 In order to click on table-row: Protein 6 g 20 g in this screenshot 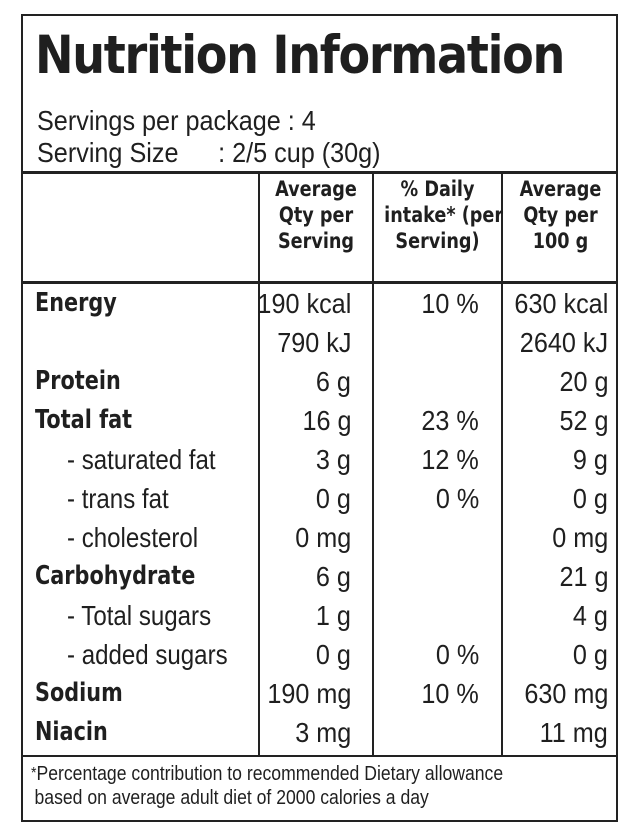, I will do `click(319, 381)`.